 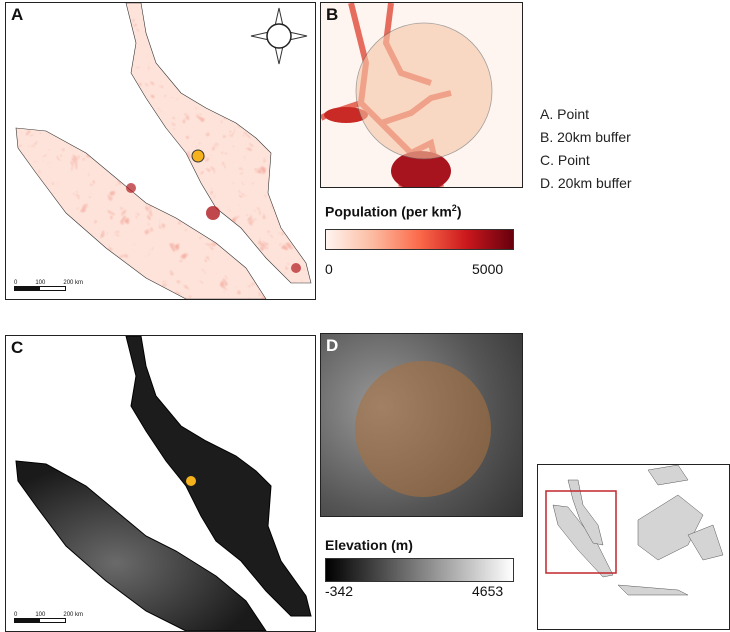 What do you see at coordinates (565, 160) in the screenshot?
I see `list-item: C. Point` at bounding box center [565, 160].